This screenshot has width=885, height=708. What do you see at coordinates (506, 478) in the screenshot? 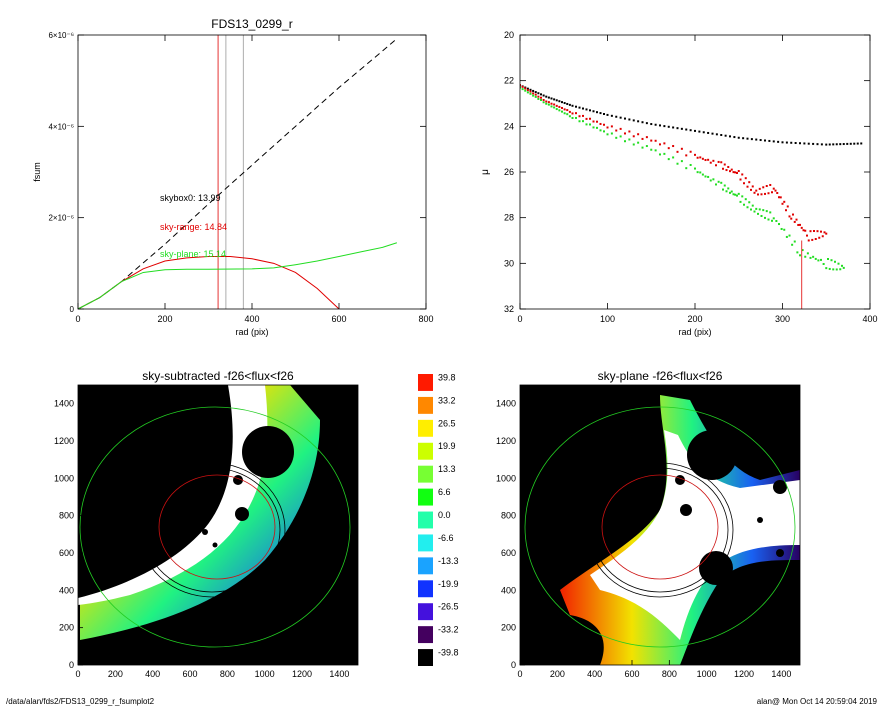
I see `sky-plane-ytick-label: 1000` at bounding box center [506, 478].